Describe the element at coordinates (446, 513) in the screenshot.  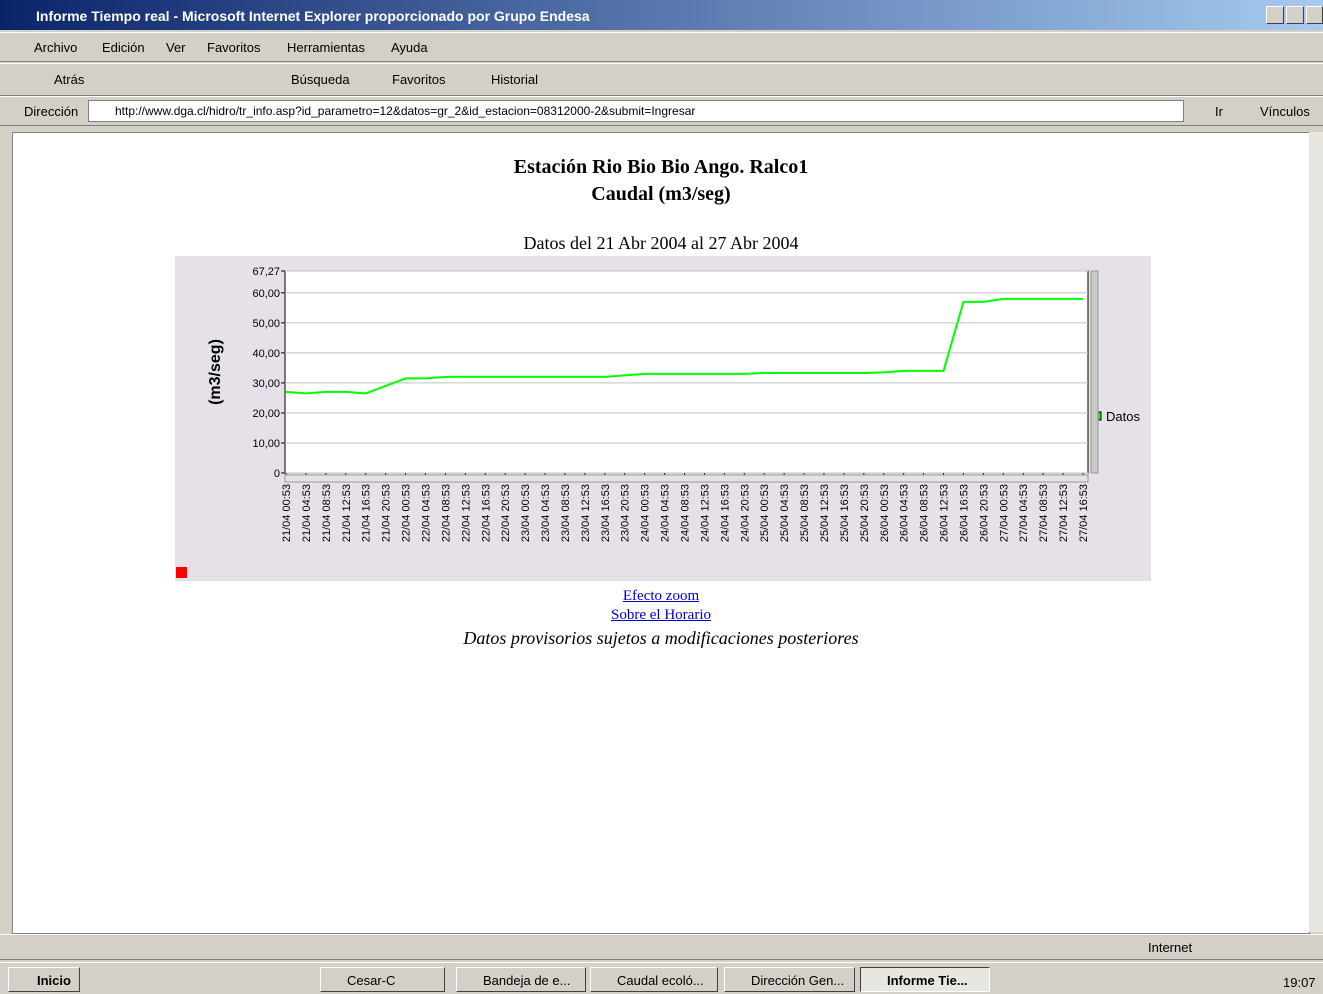
I see `x-tick-label: 22/04 08:53` at that location.